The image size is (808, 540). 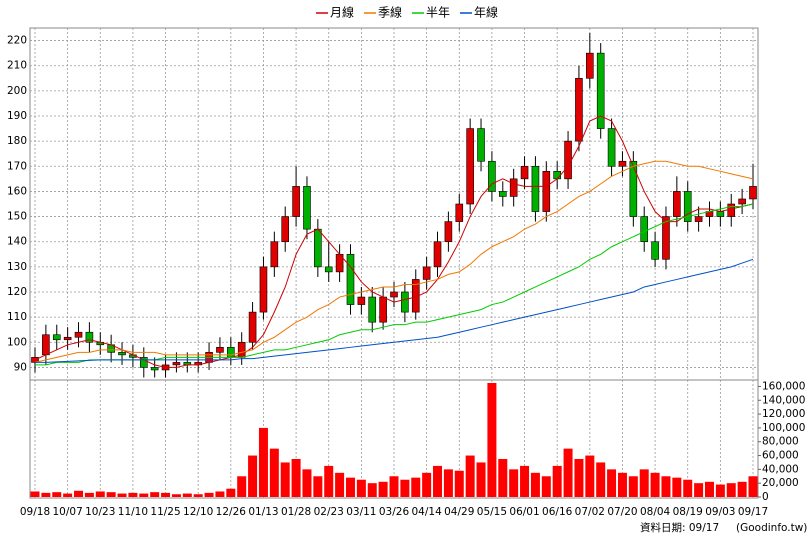 What do you see at coordinates (17, 217) in the screenshot?
I see `y-tick-label: 150` at bounding box center [17, 217].